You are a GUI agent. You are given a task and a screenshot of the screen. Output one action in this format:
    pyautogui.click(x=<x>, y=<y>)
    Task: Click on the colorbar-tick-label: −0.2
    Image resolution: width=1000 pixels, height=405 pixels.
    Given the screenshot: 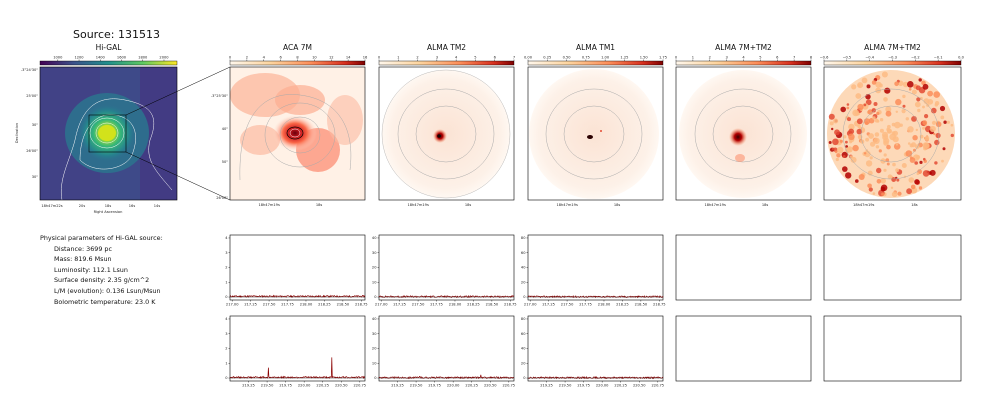 What is the action you would take?
    pyautogui.click(x=915, y=58)
    